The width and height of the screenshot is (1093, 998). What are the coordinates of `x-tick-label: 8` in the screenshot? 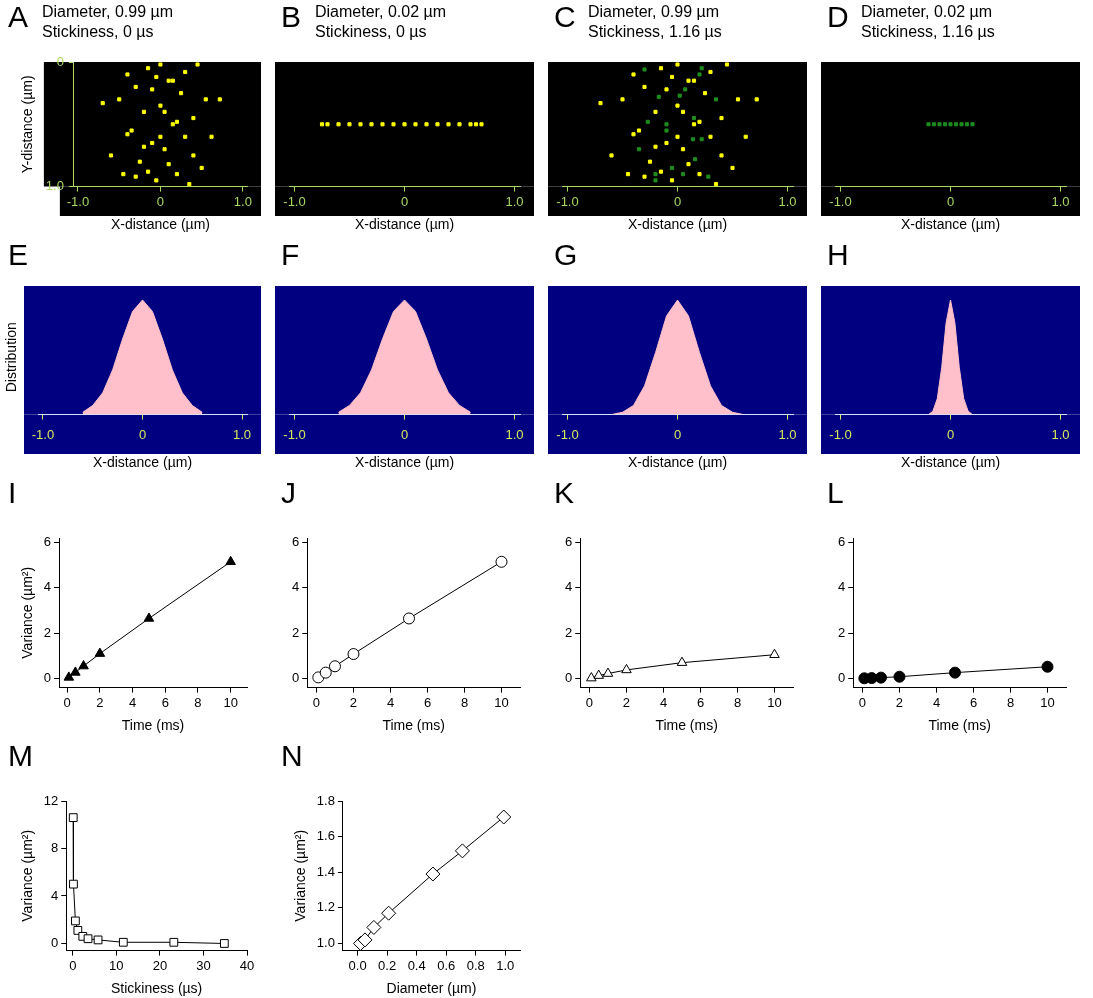 It's located at (1010, 702).